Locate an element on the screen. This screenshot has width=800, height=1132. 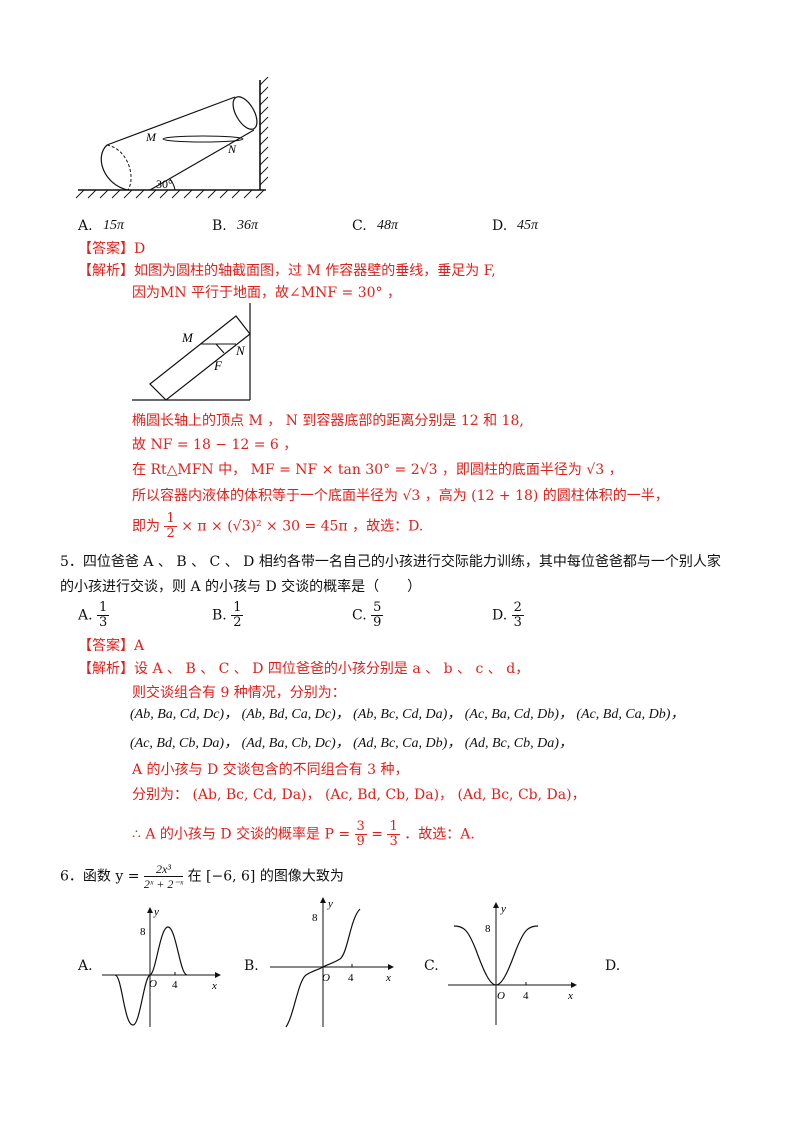
option-value: 48π is located at coordinates (388, 225).